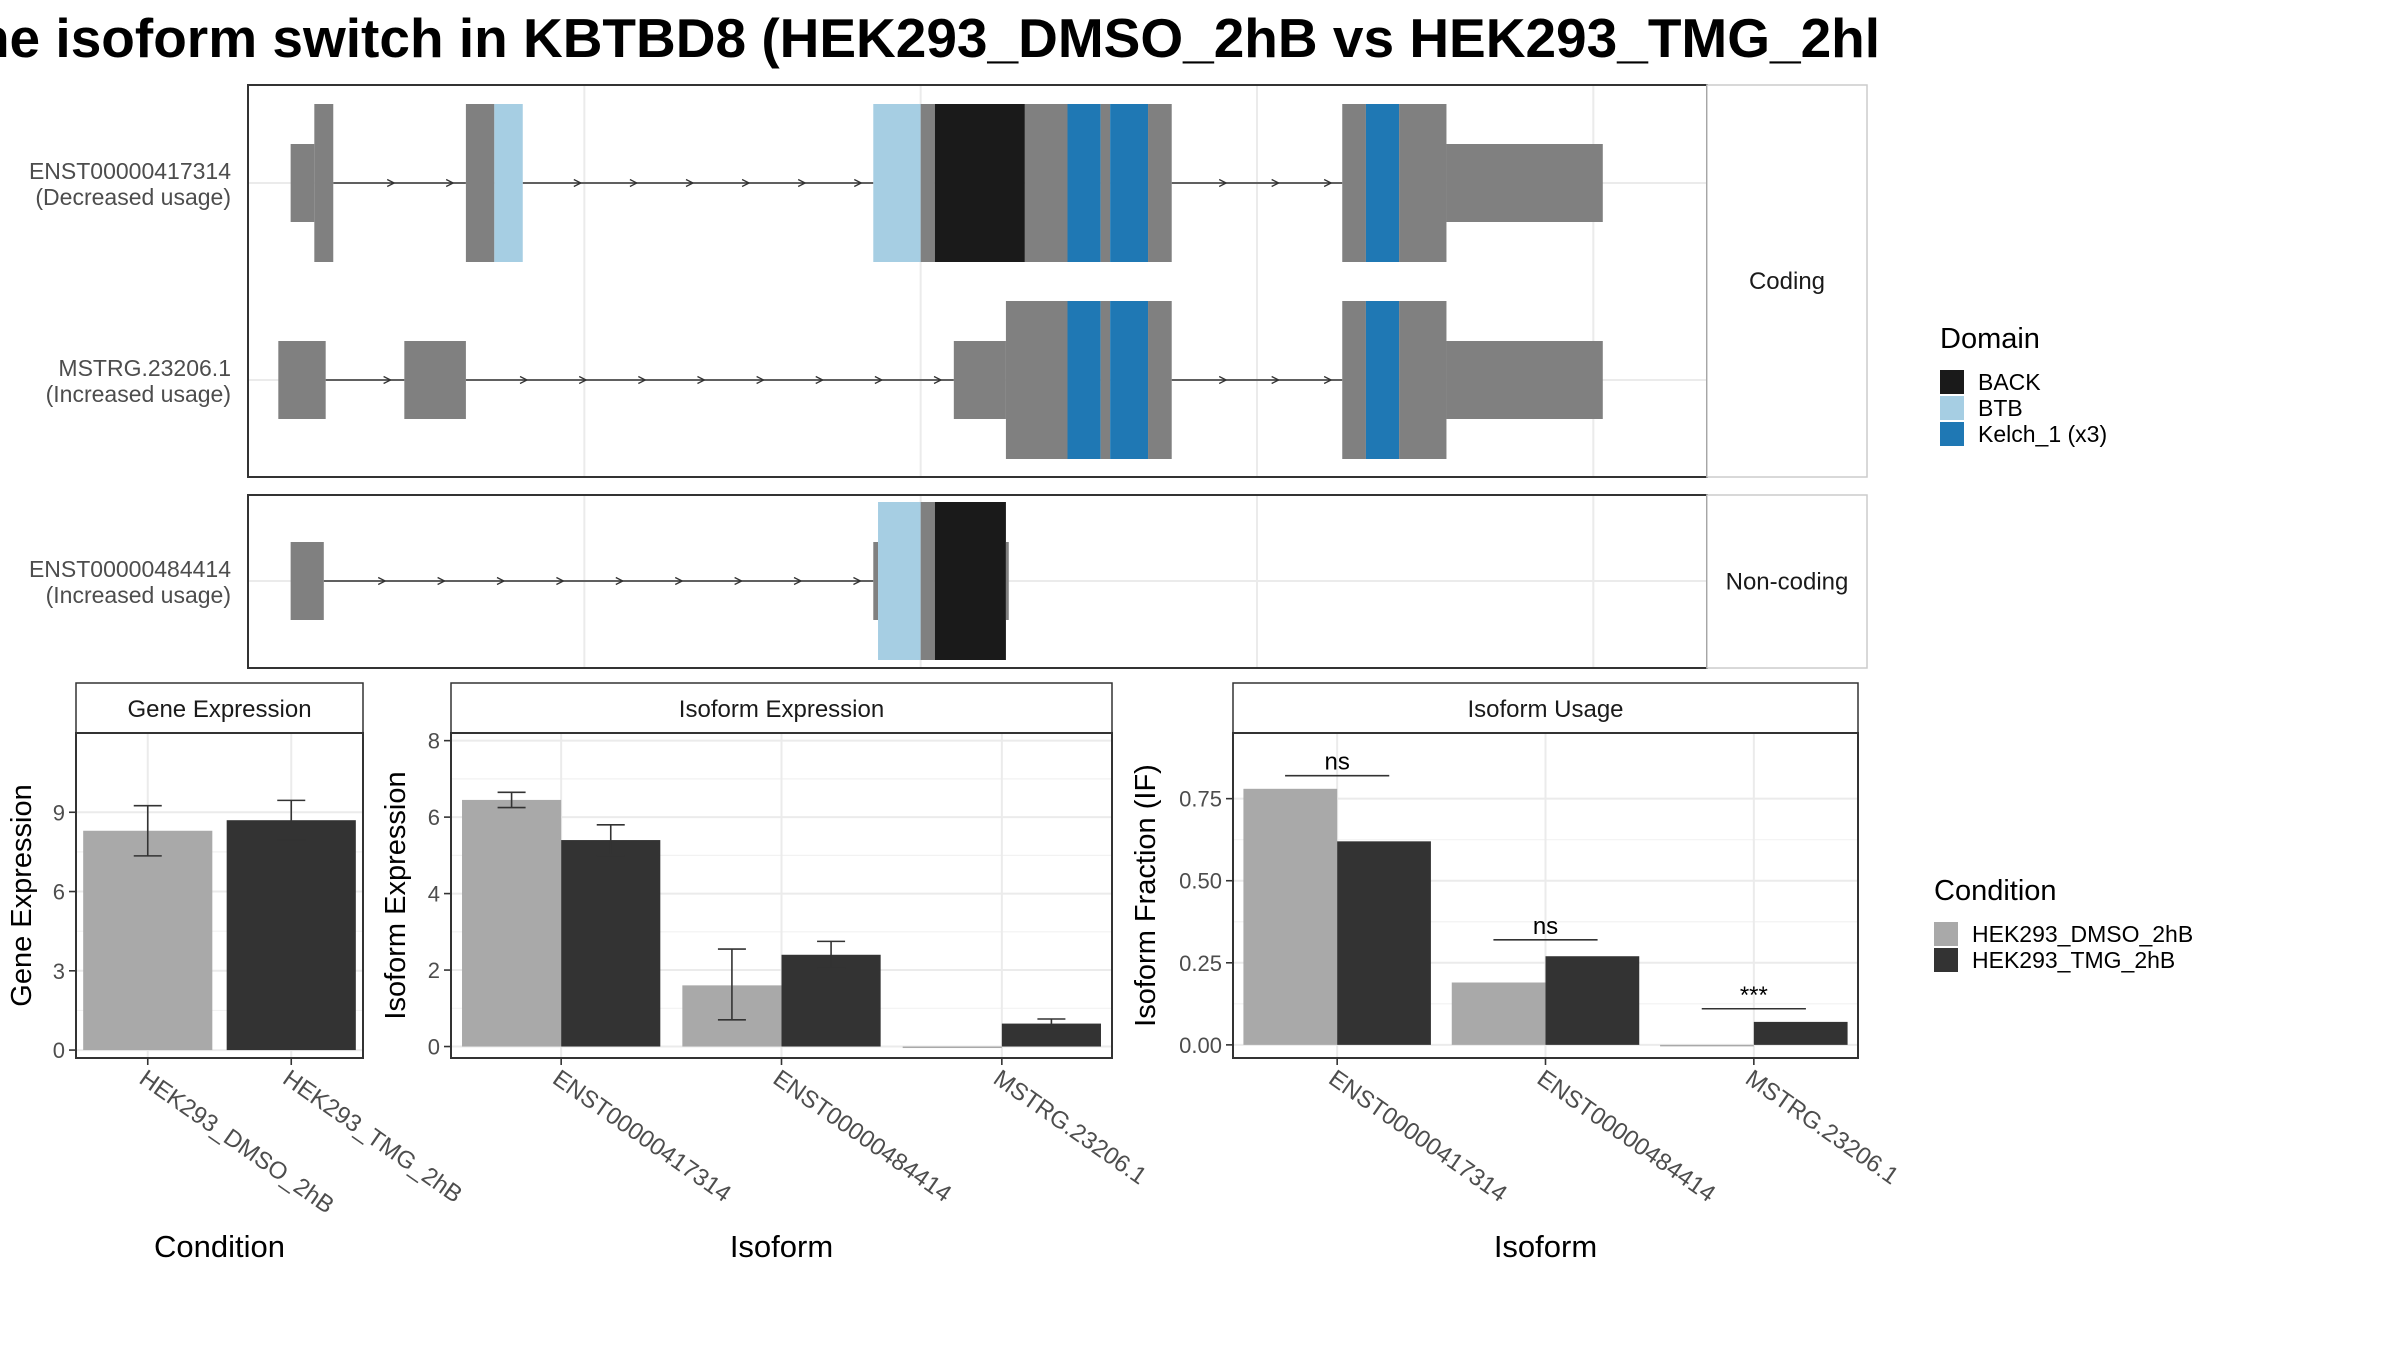 Image resolution: width=2400 pixels, height=1350 pixels. What do you see at coordinates (1200, 1045) in the screenshot?
I see `y-tick-label: 0.00` at bounding box center [1200, 1045].